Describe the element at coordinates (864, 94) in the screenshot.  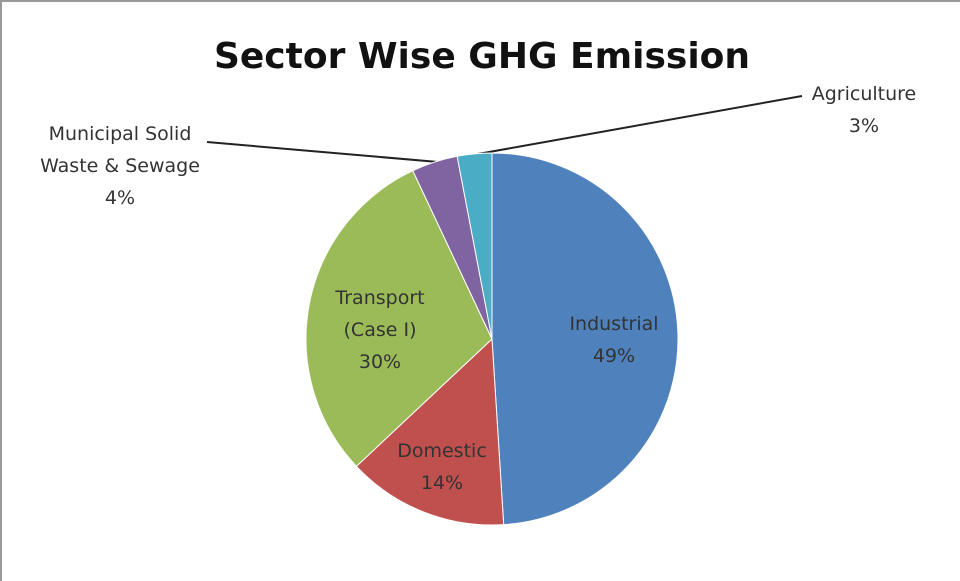
I see `category-label: Agriculture` at that location.